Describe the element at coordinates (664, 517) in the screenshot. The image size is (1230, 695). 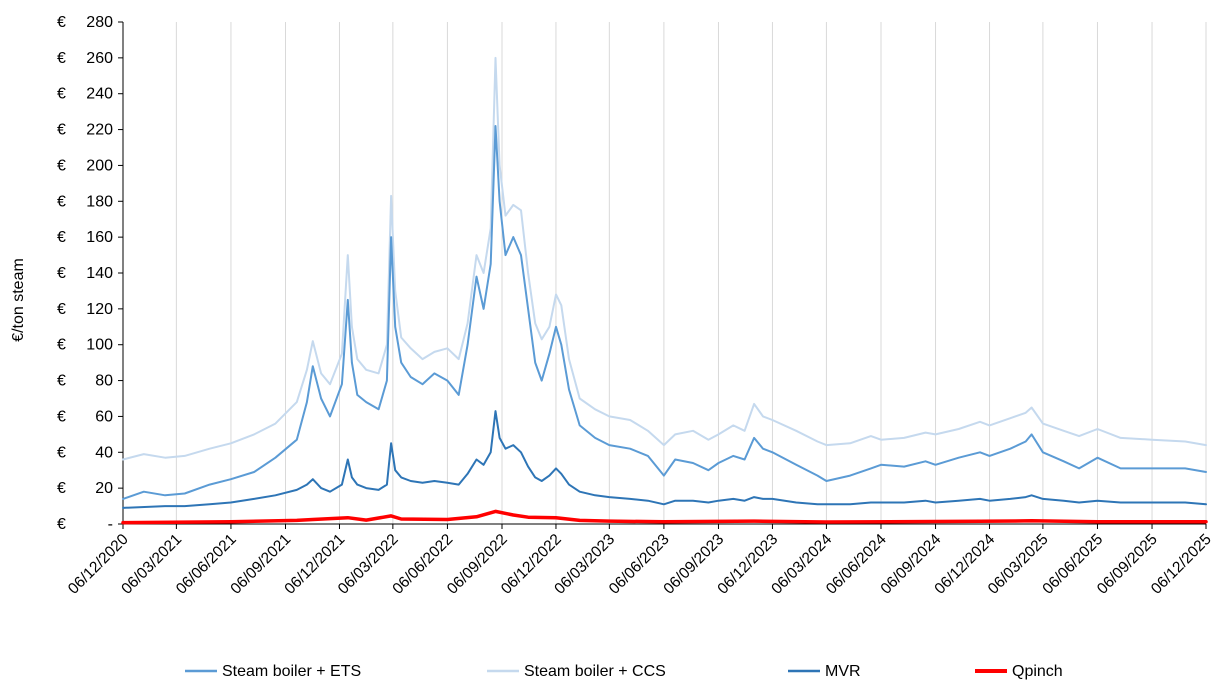
I see `series-line-qpinch` at that location.